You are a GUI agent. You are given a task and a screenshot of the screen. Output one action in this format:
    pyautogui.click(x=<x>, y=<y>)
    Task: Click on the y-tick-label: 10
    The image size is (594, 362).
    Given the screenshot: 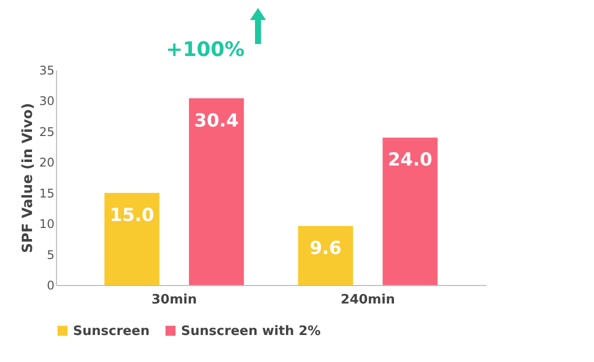 What is the action you would take?
    pyautogui.click(x=46, y=224)
    